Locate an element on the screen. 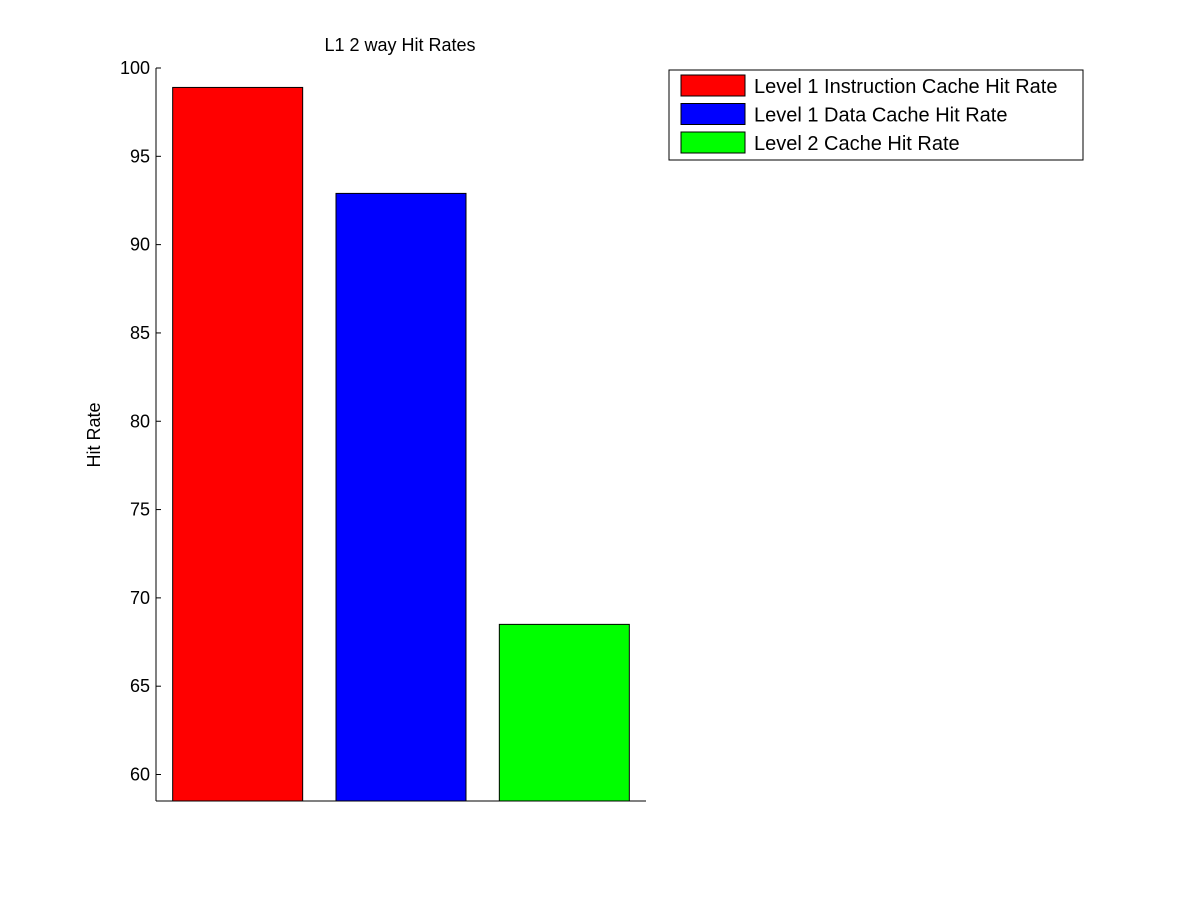  y-tick-label: 65 is located at coordinates (140, 686).